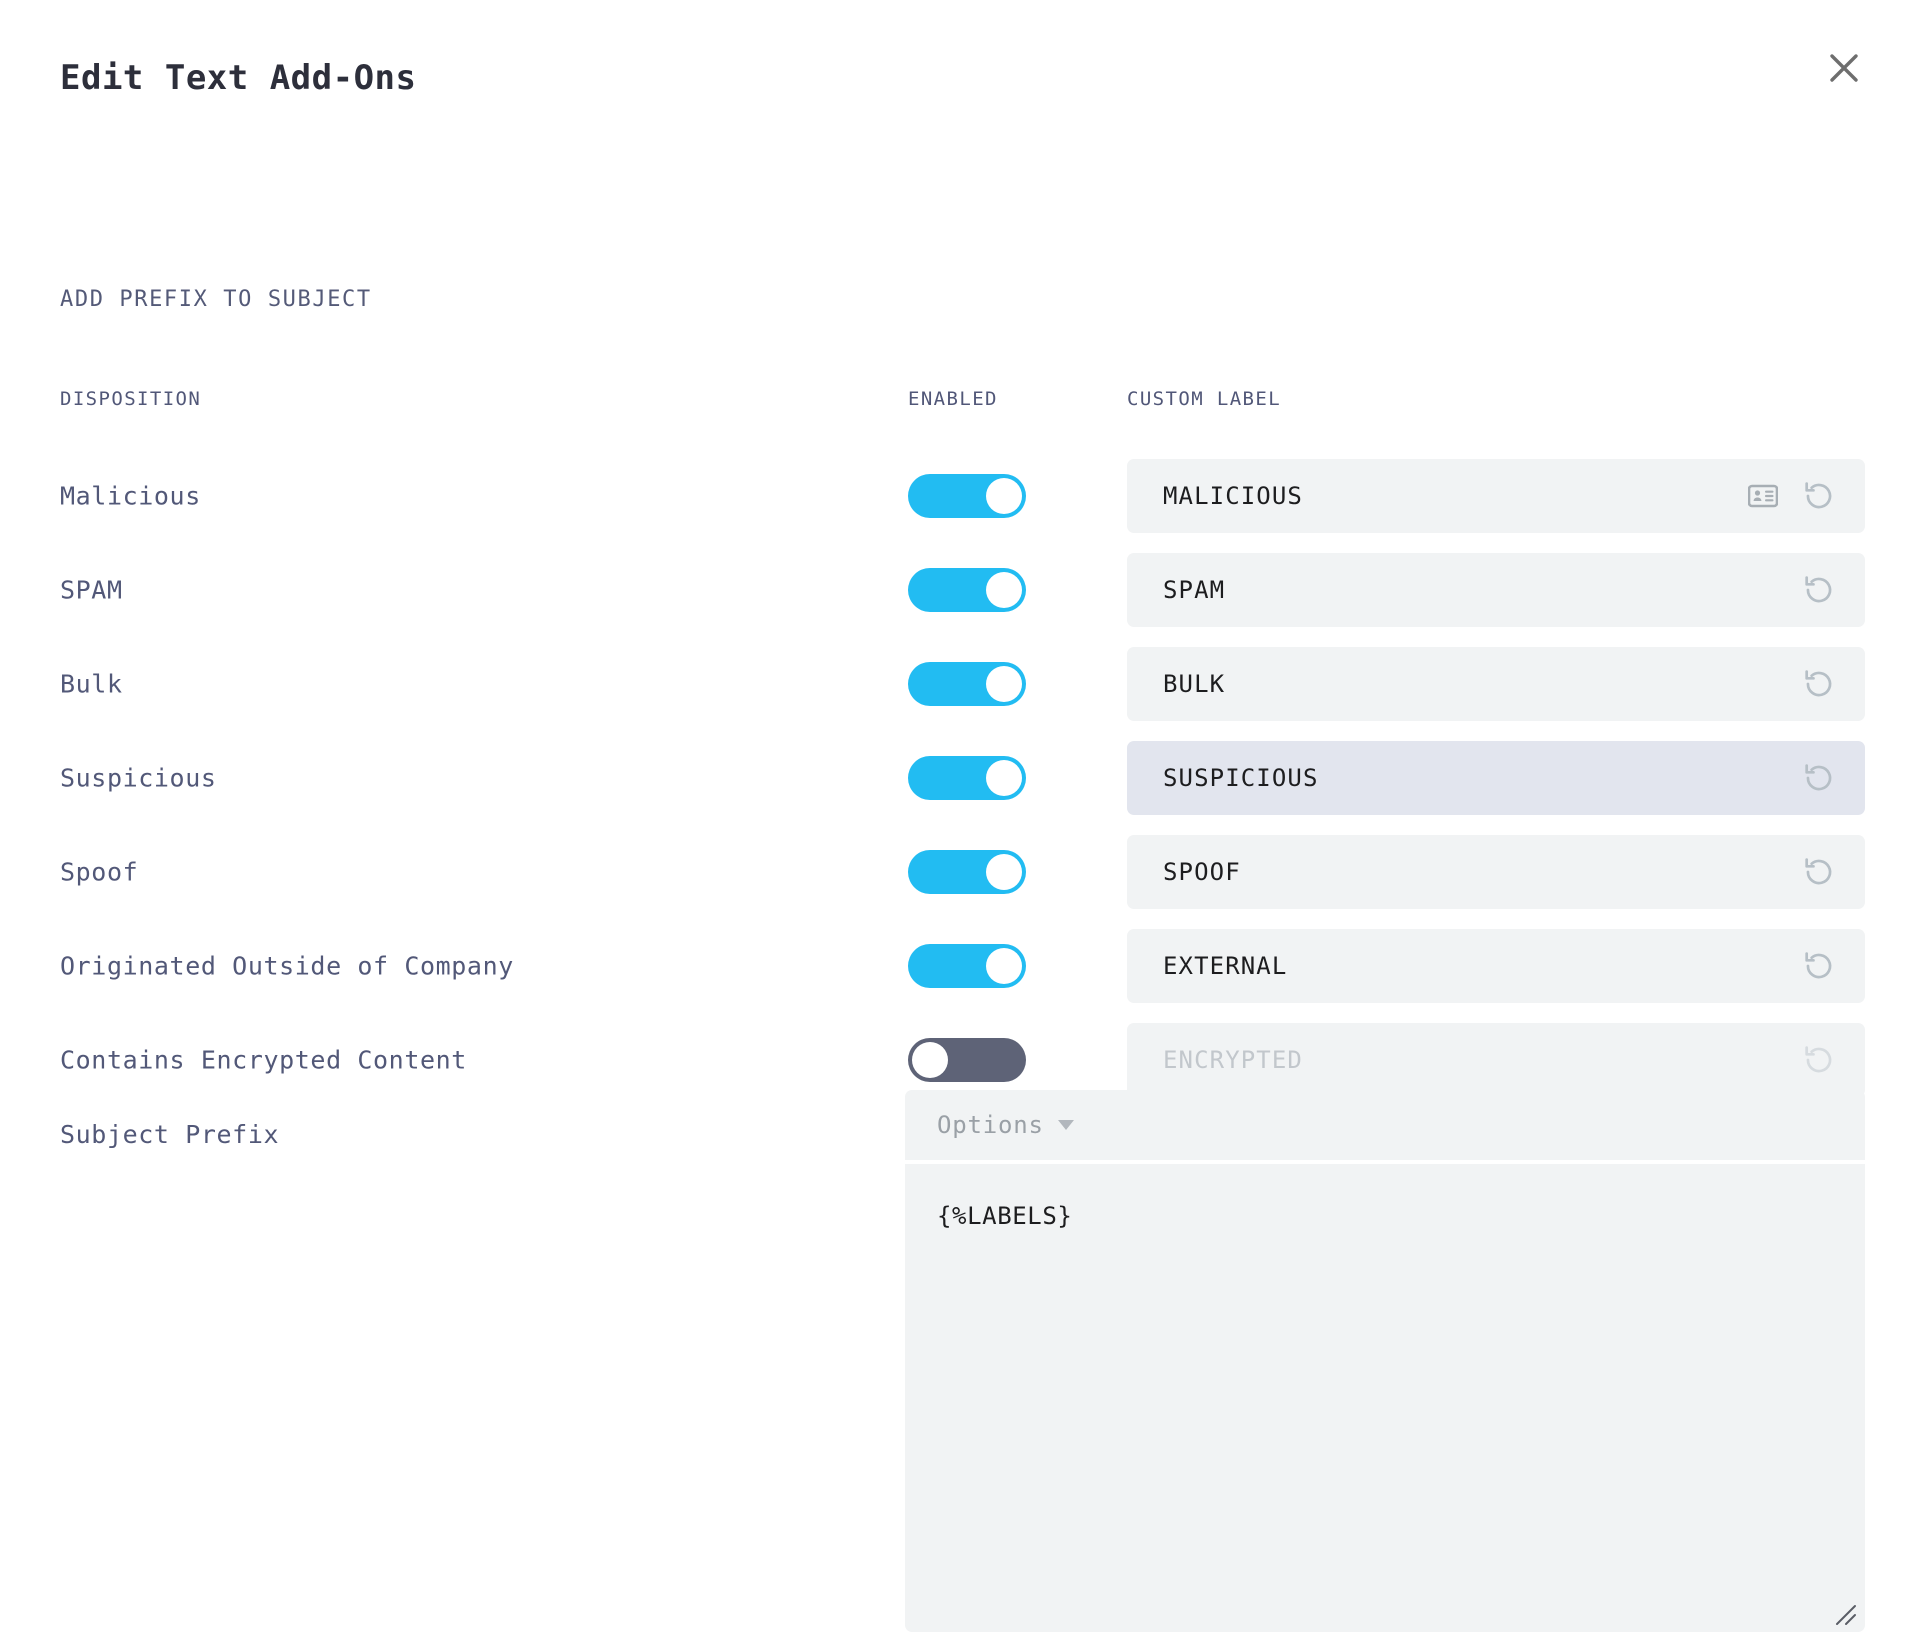 This screenshot has height=1650, width=1908. Describe the element at coordinates (1763, 496) in the screenshot. I see `contact-card-icon` at that location.